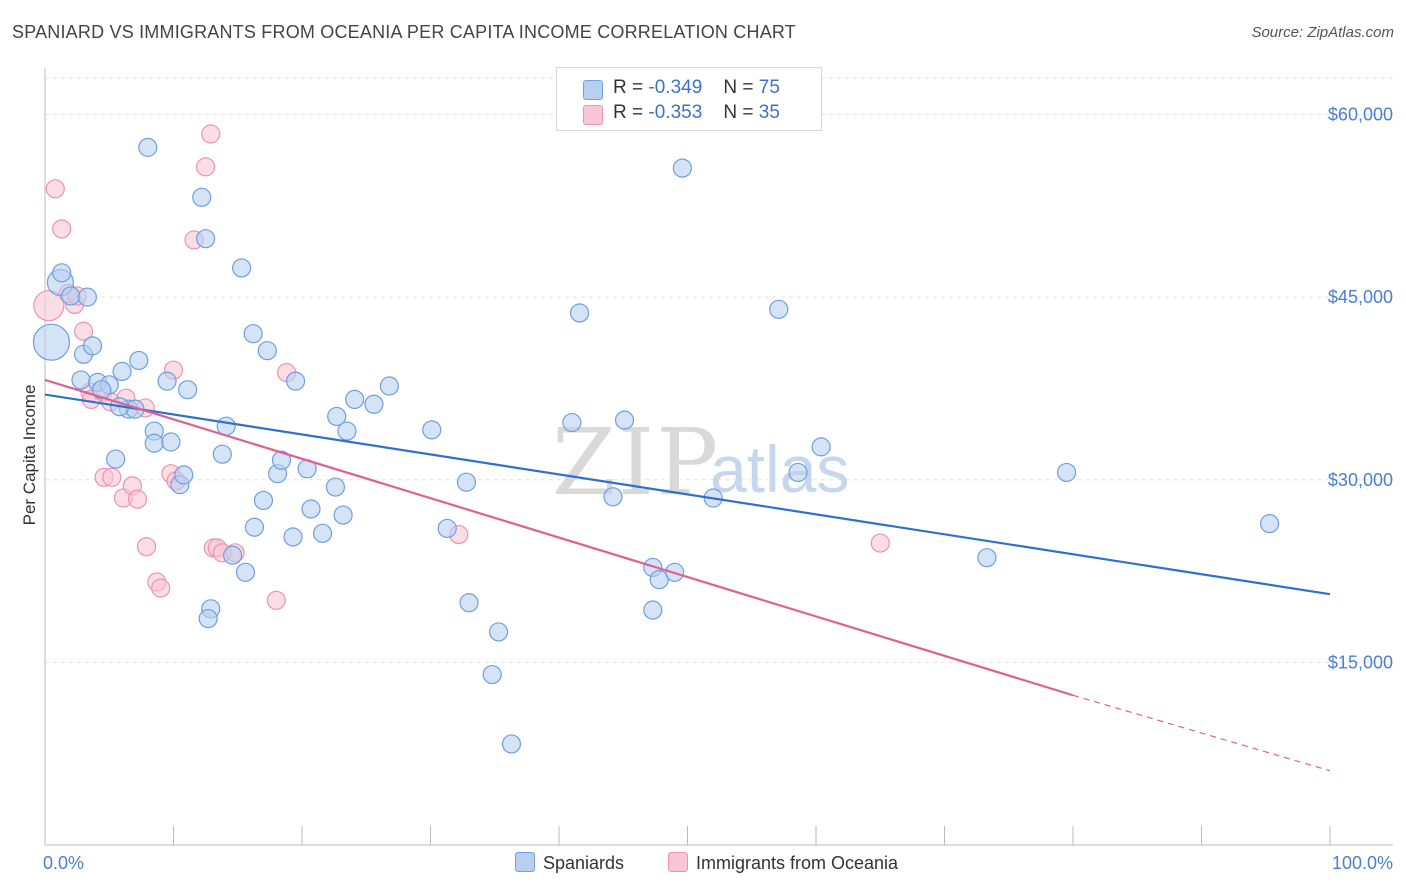 This screenshot has height=892, width=1406. What do you see at coordinates (797, 863) in the screenshot?
I see `legend-label-oceania: Immigrants from Oceania` at bounding box center [797, 863].